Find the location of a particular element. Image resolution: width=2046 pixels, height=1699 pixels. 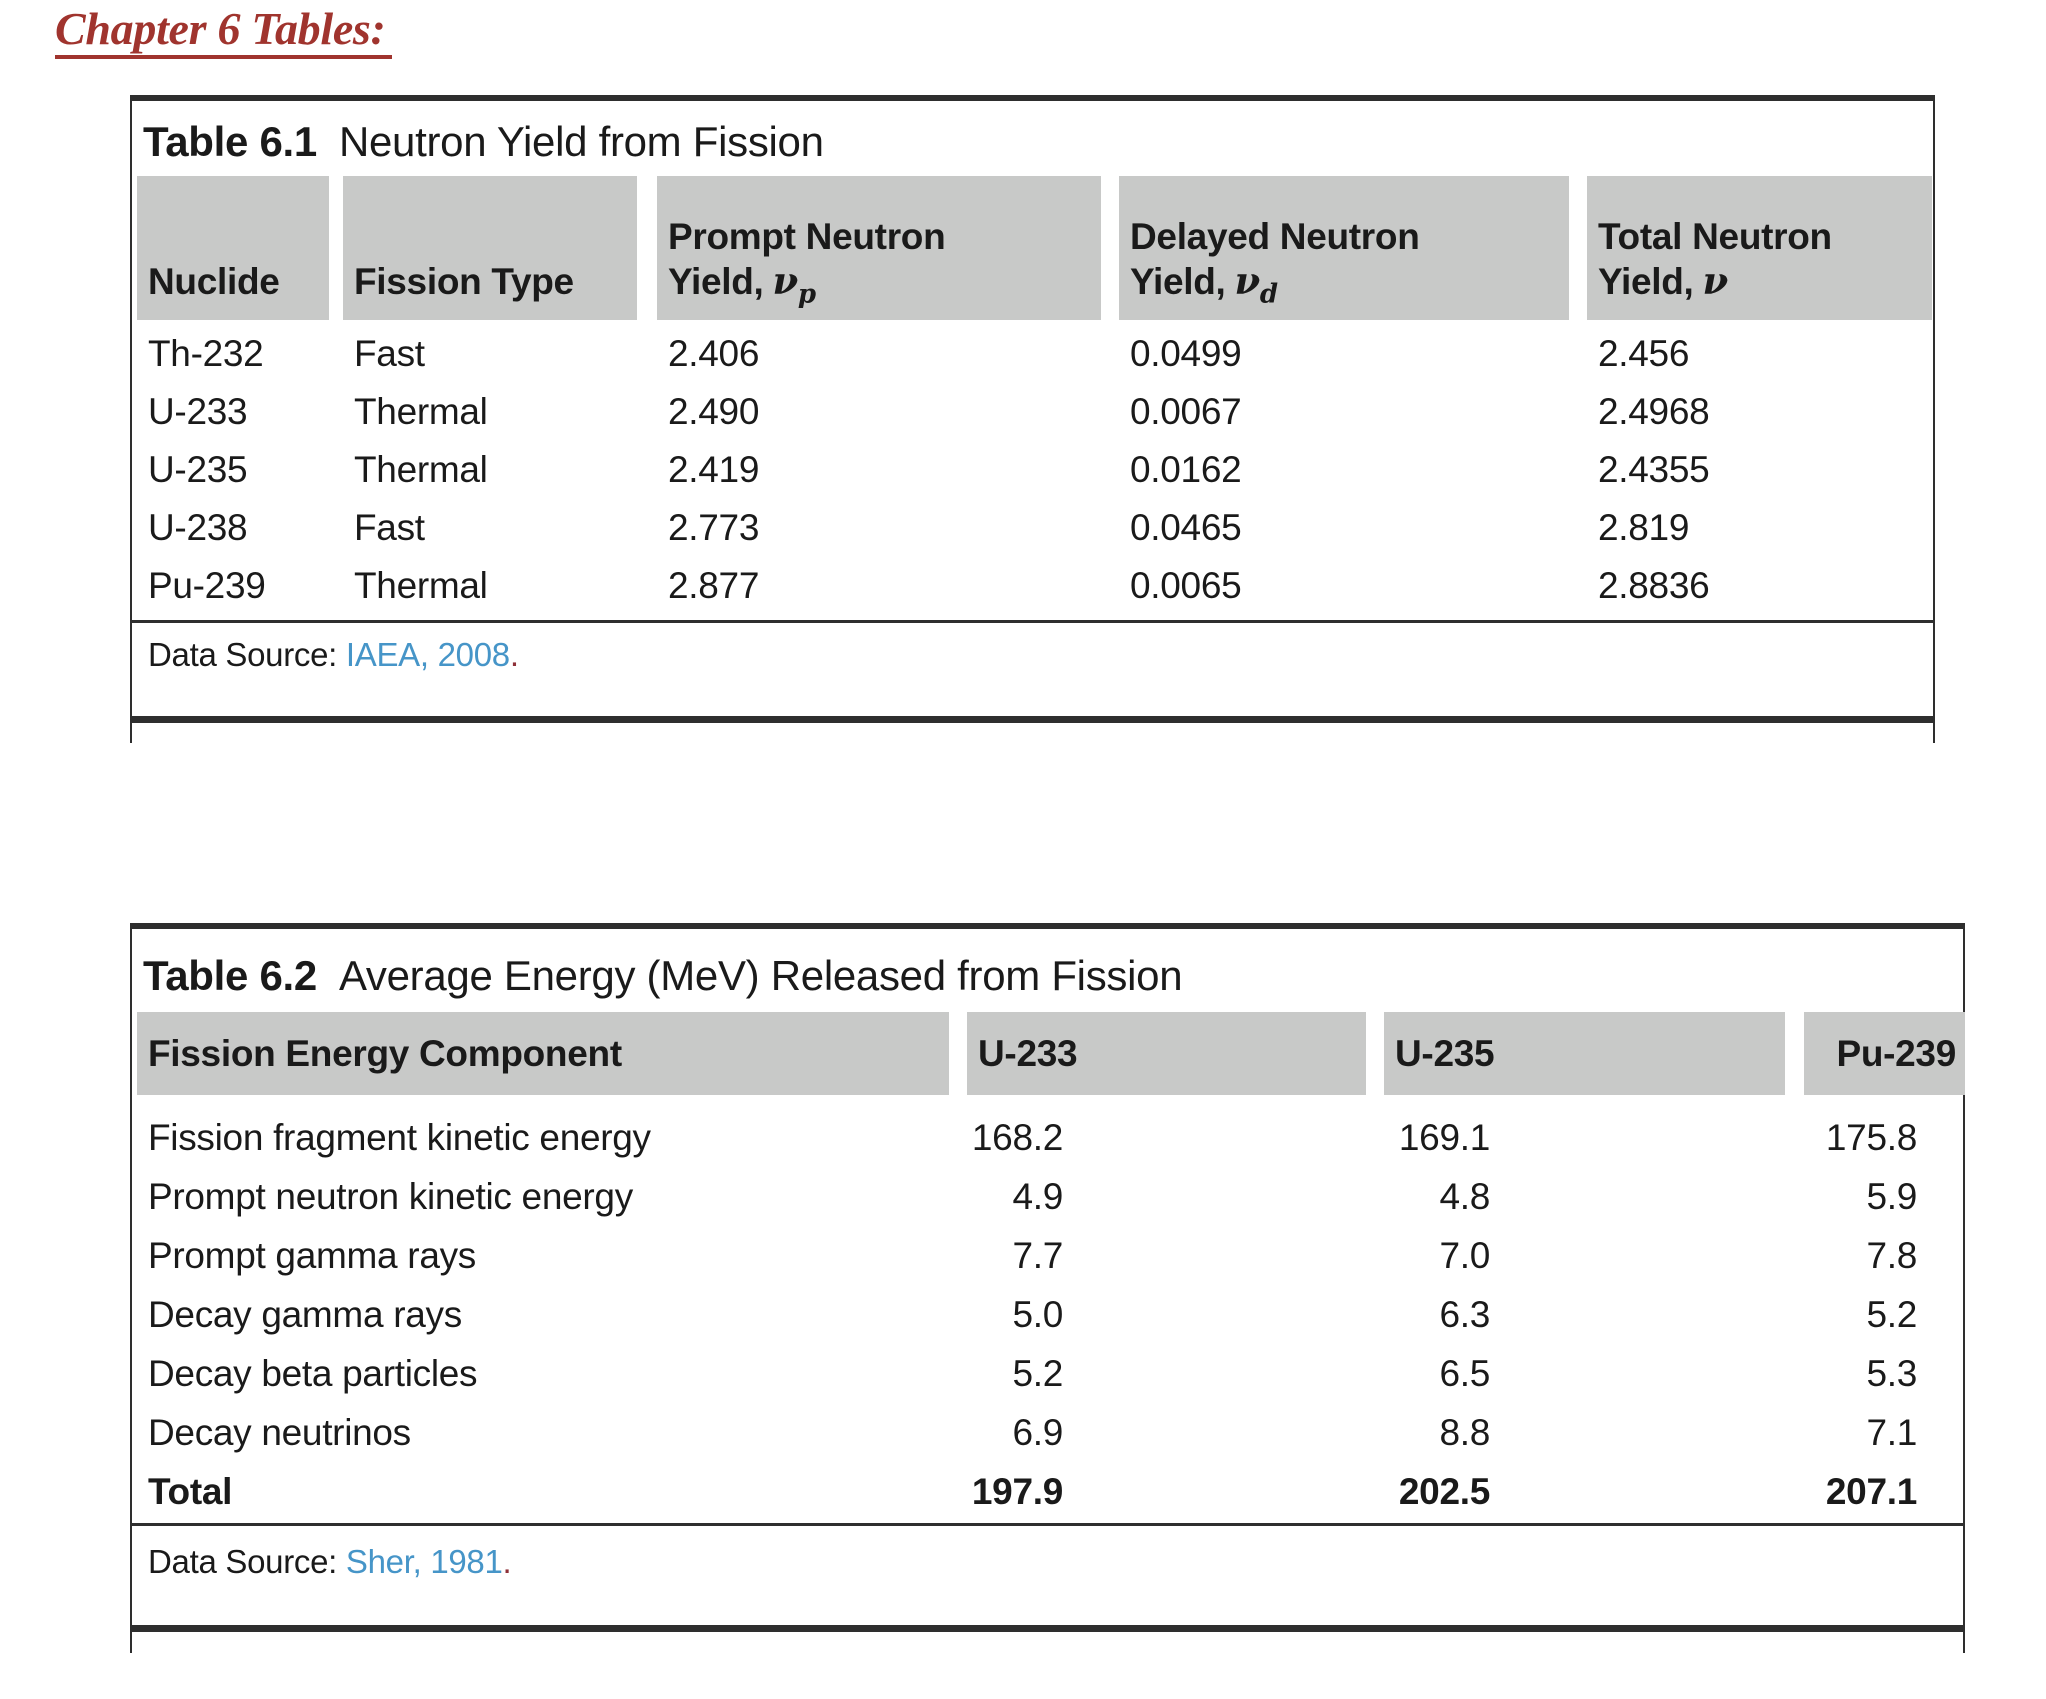

table-6-2-border-top is located at coordinates (1047, 926).